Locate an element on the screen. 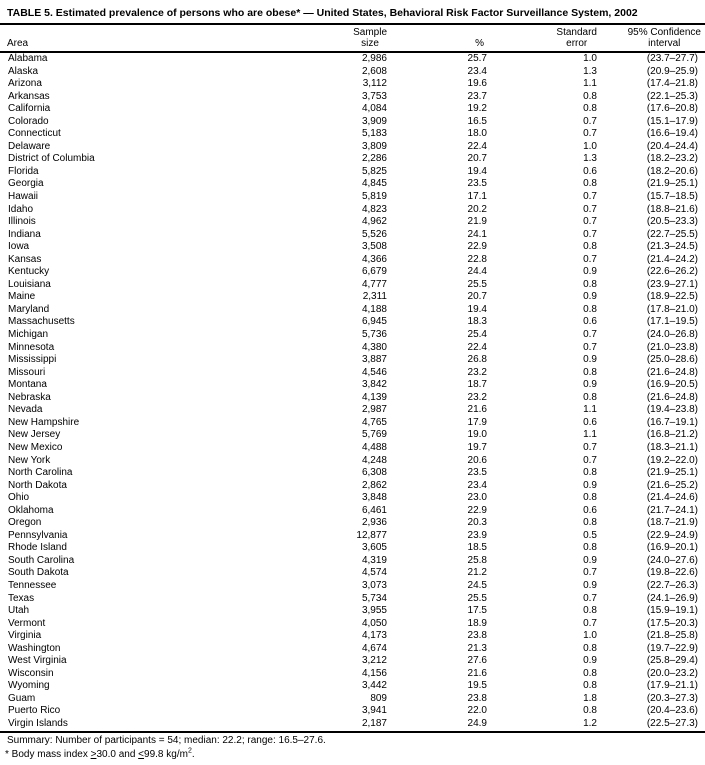 The width and height of the screenshot is (705, 765). table-row: Tennessee 3,073 24.5 0.9 (22.7–26.3) is located at coordinates (352, 586).